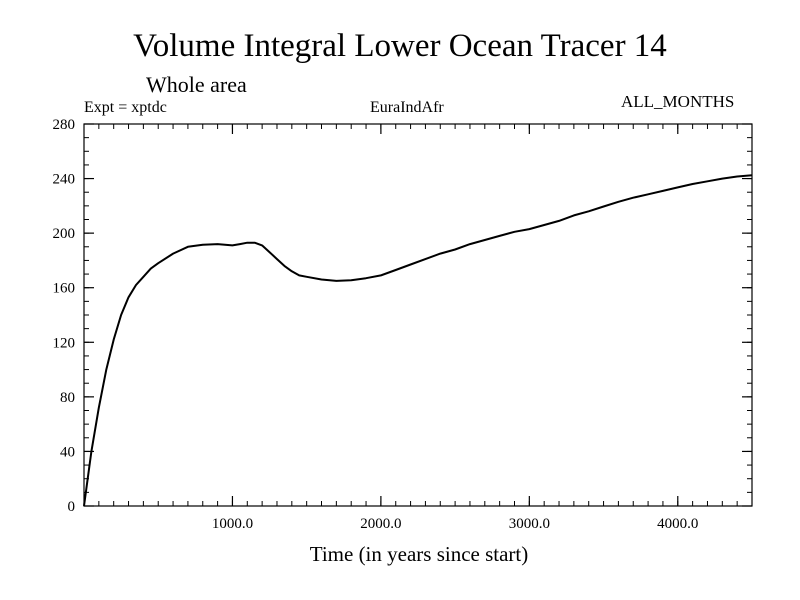 Image resolution: width=800 pixels, height=600 pixels. What do you see at coordinates (196, 84) in the screenshot?
I see `chart-subtitle: Whole area` at bounding box center [196, 84].